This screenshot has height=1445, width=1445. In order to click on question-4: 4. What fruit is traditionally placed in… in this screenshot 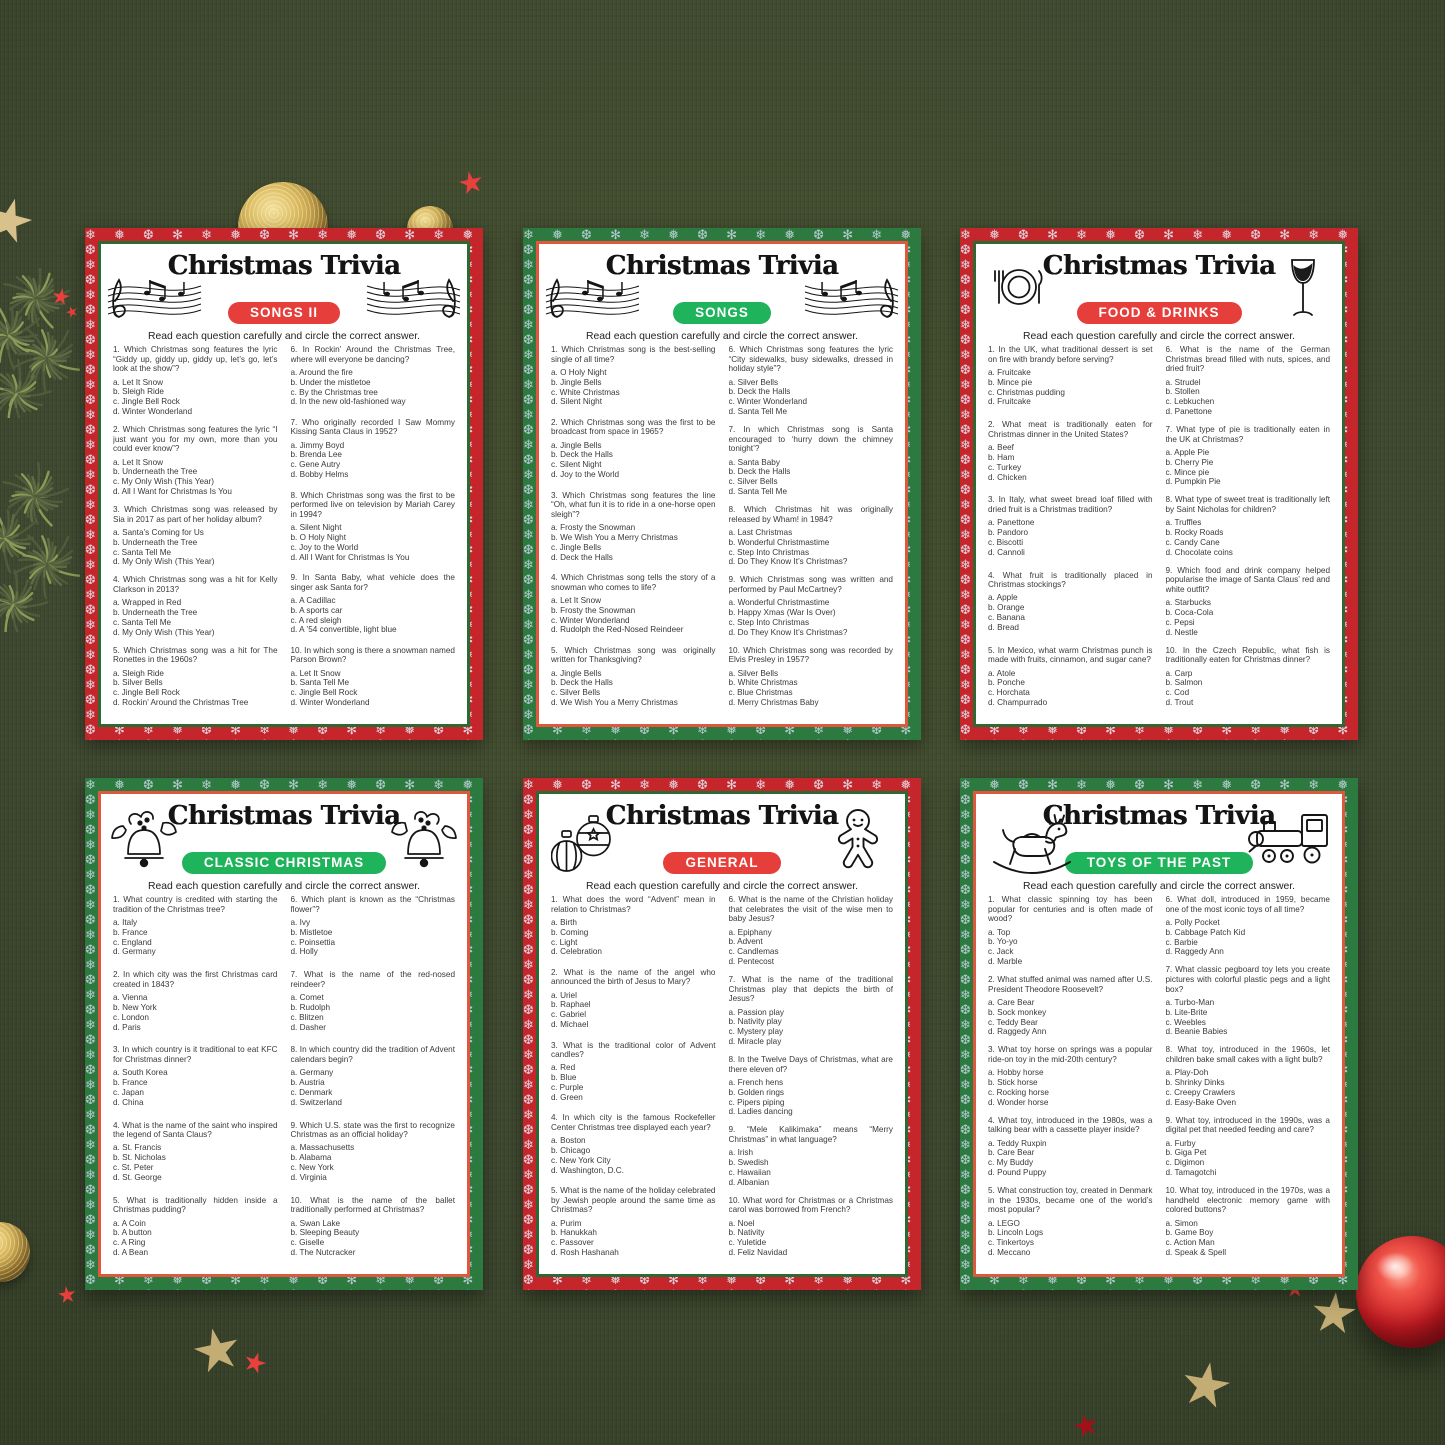, I will do `click(1070, 602)`.